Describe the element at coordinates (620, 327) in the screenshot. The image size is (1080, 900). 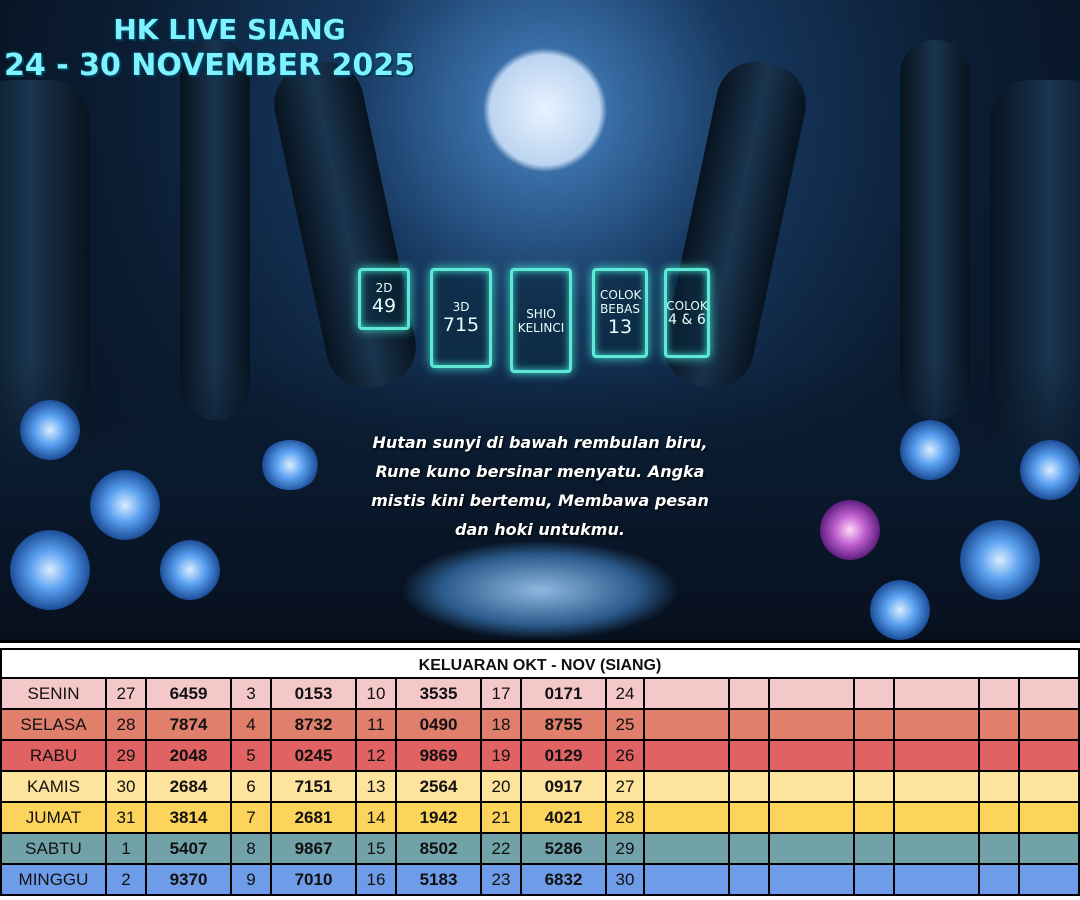
I see `prediction-value: 13` at that location.